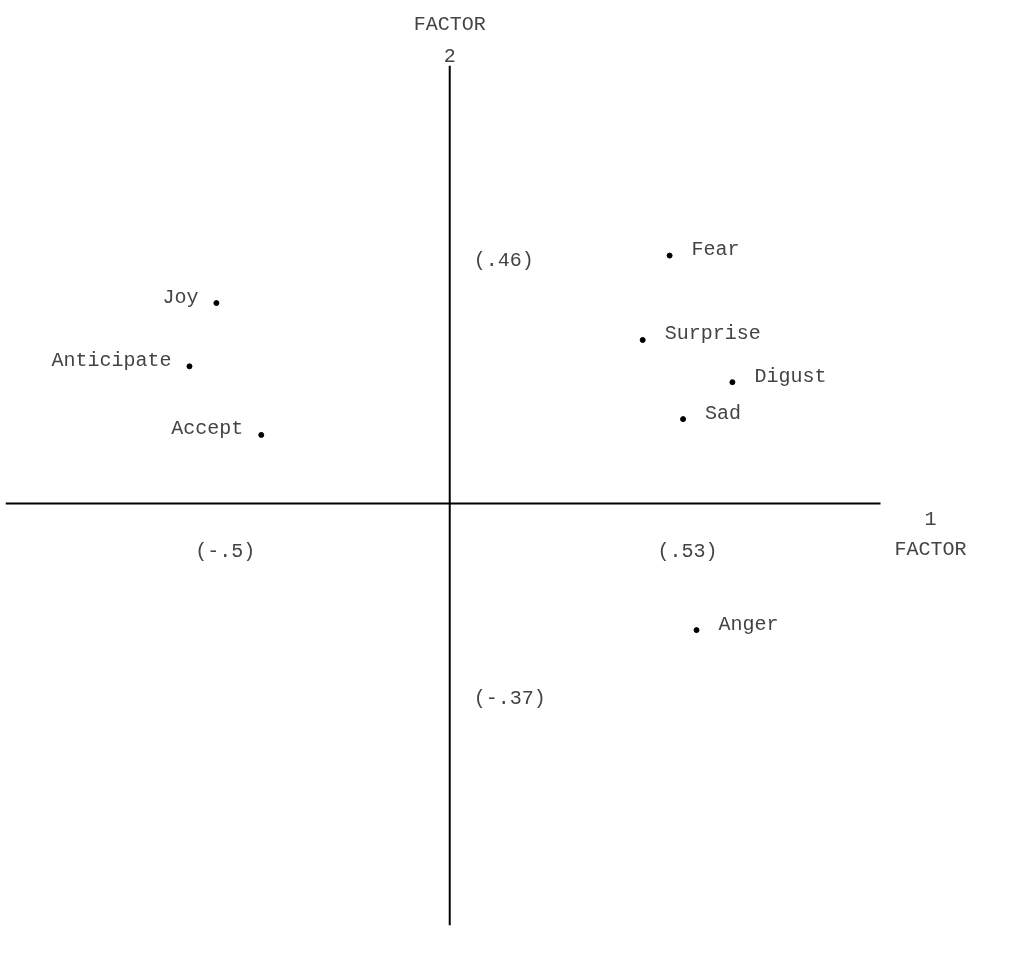 This screenshot has height=969, width=1024. Describe the element at coordinates (503, 261) in the screenshot. I see `y-tick-label: (.46)` at that location.